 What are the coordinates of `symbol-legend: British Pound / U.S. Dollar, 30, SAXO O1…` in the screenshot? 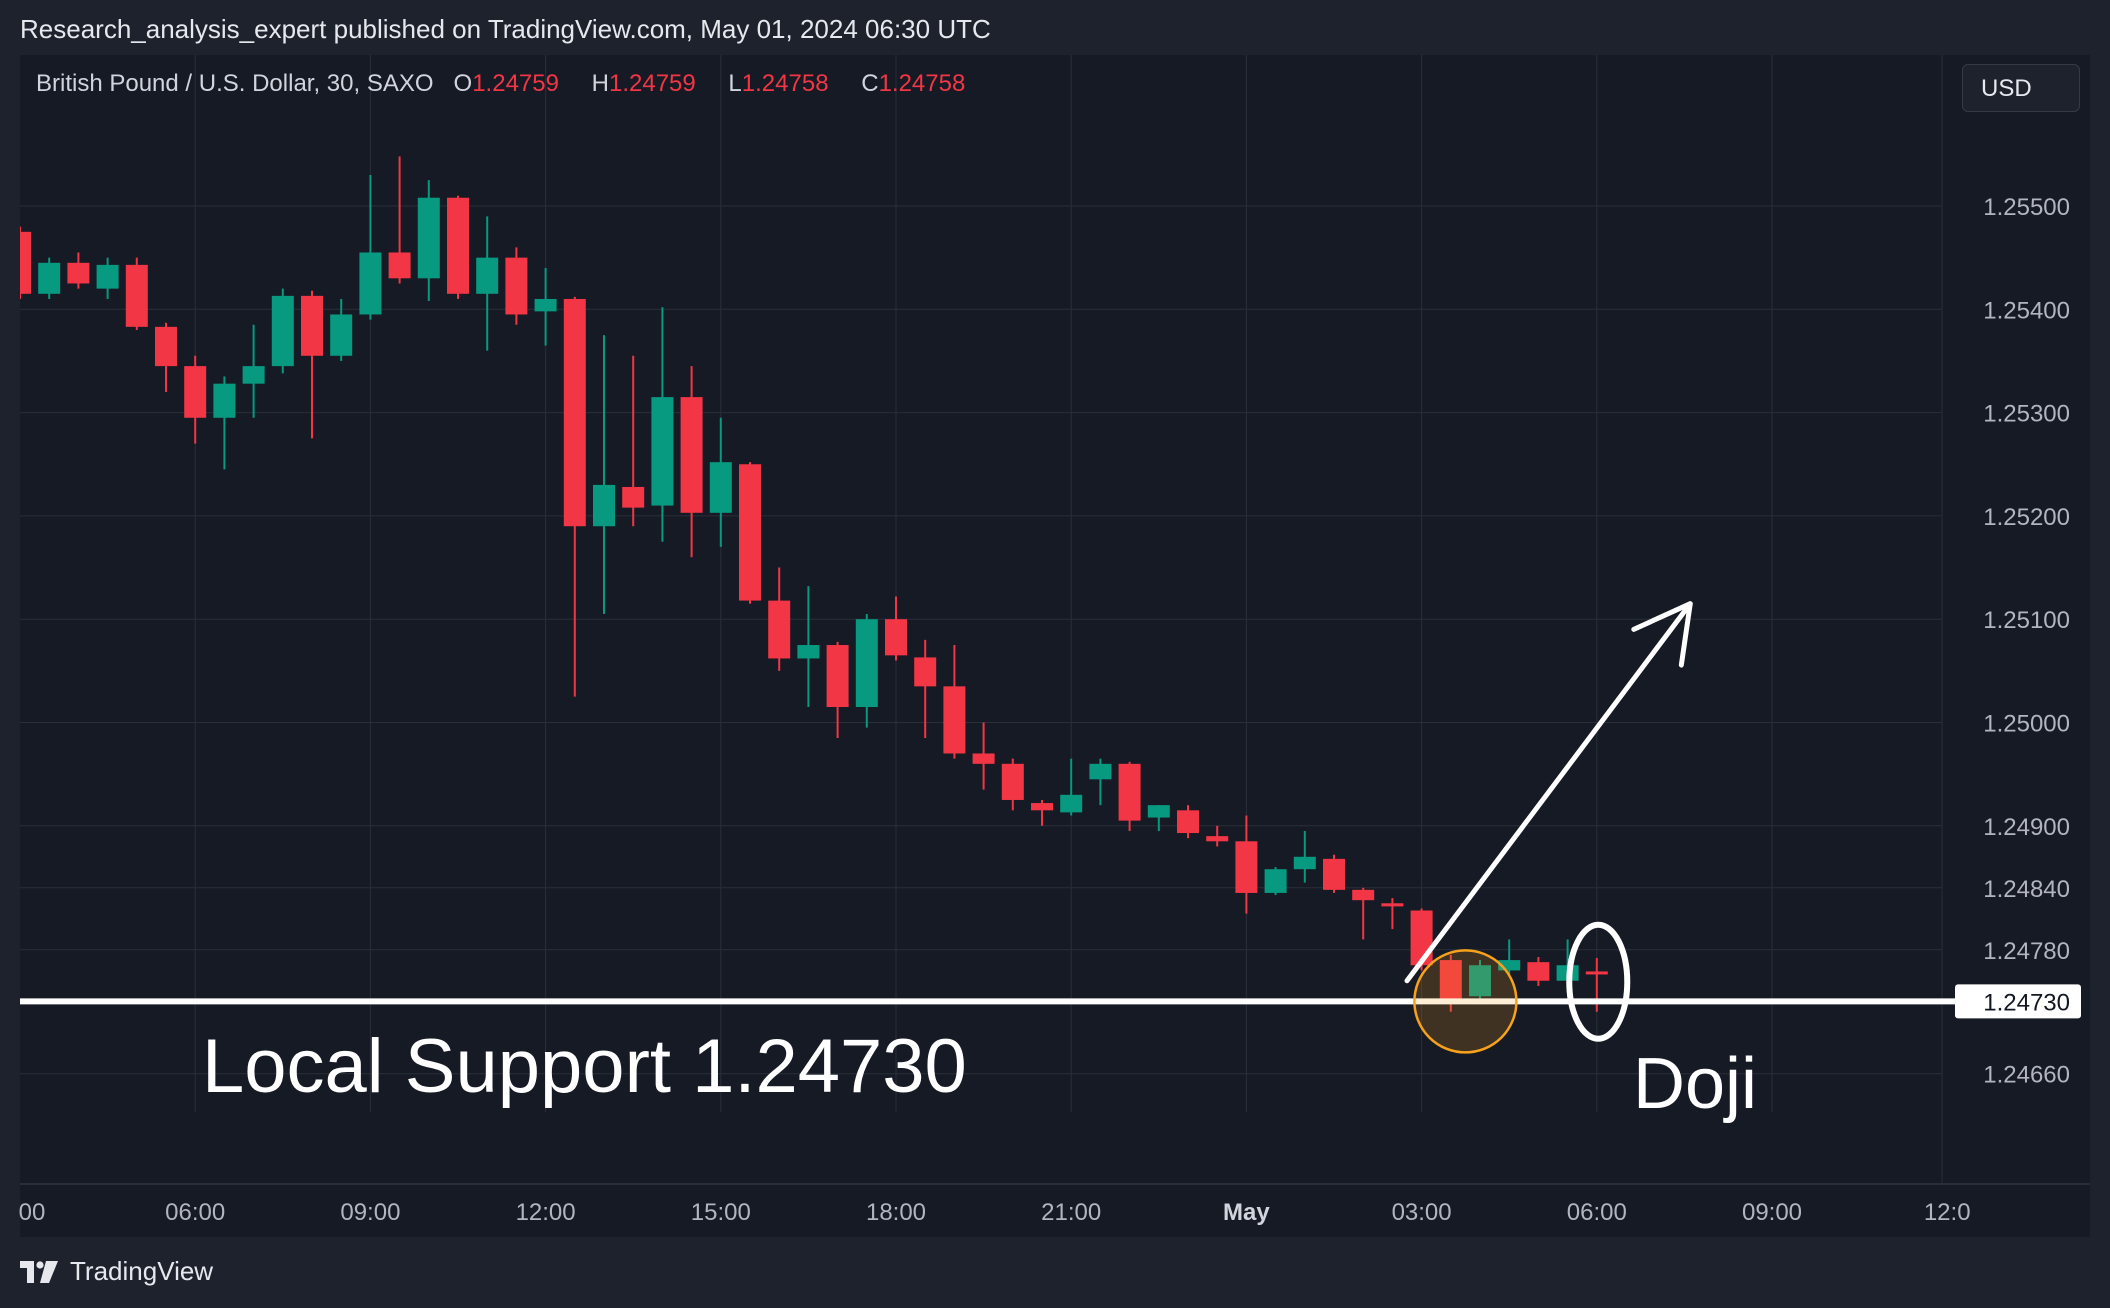 It's located at (513, 84).